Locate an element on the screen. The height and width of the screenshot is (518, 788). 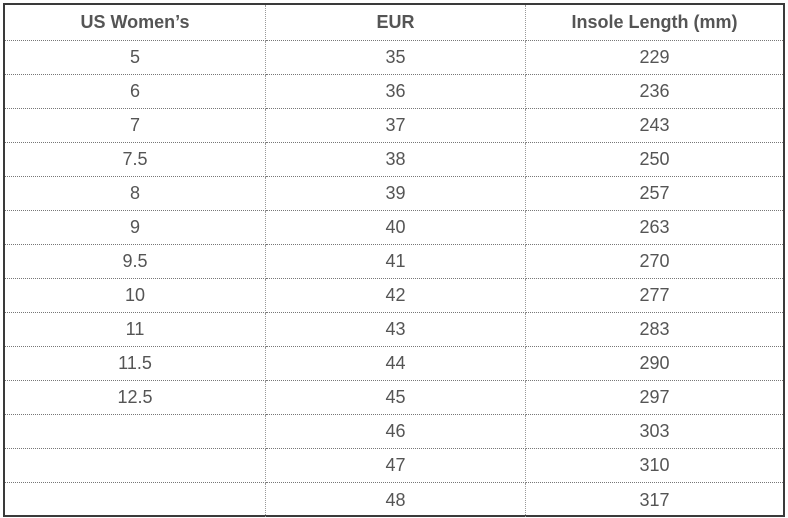
table-cell: 270 is located at coordinates (654, 262).